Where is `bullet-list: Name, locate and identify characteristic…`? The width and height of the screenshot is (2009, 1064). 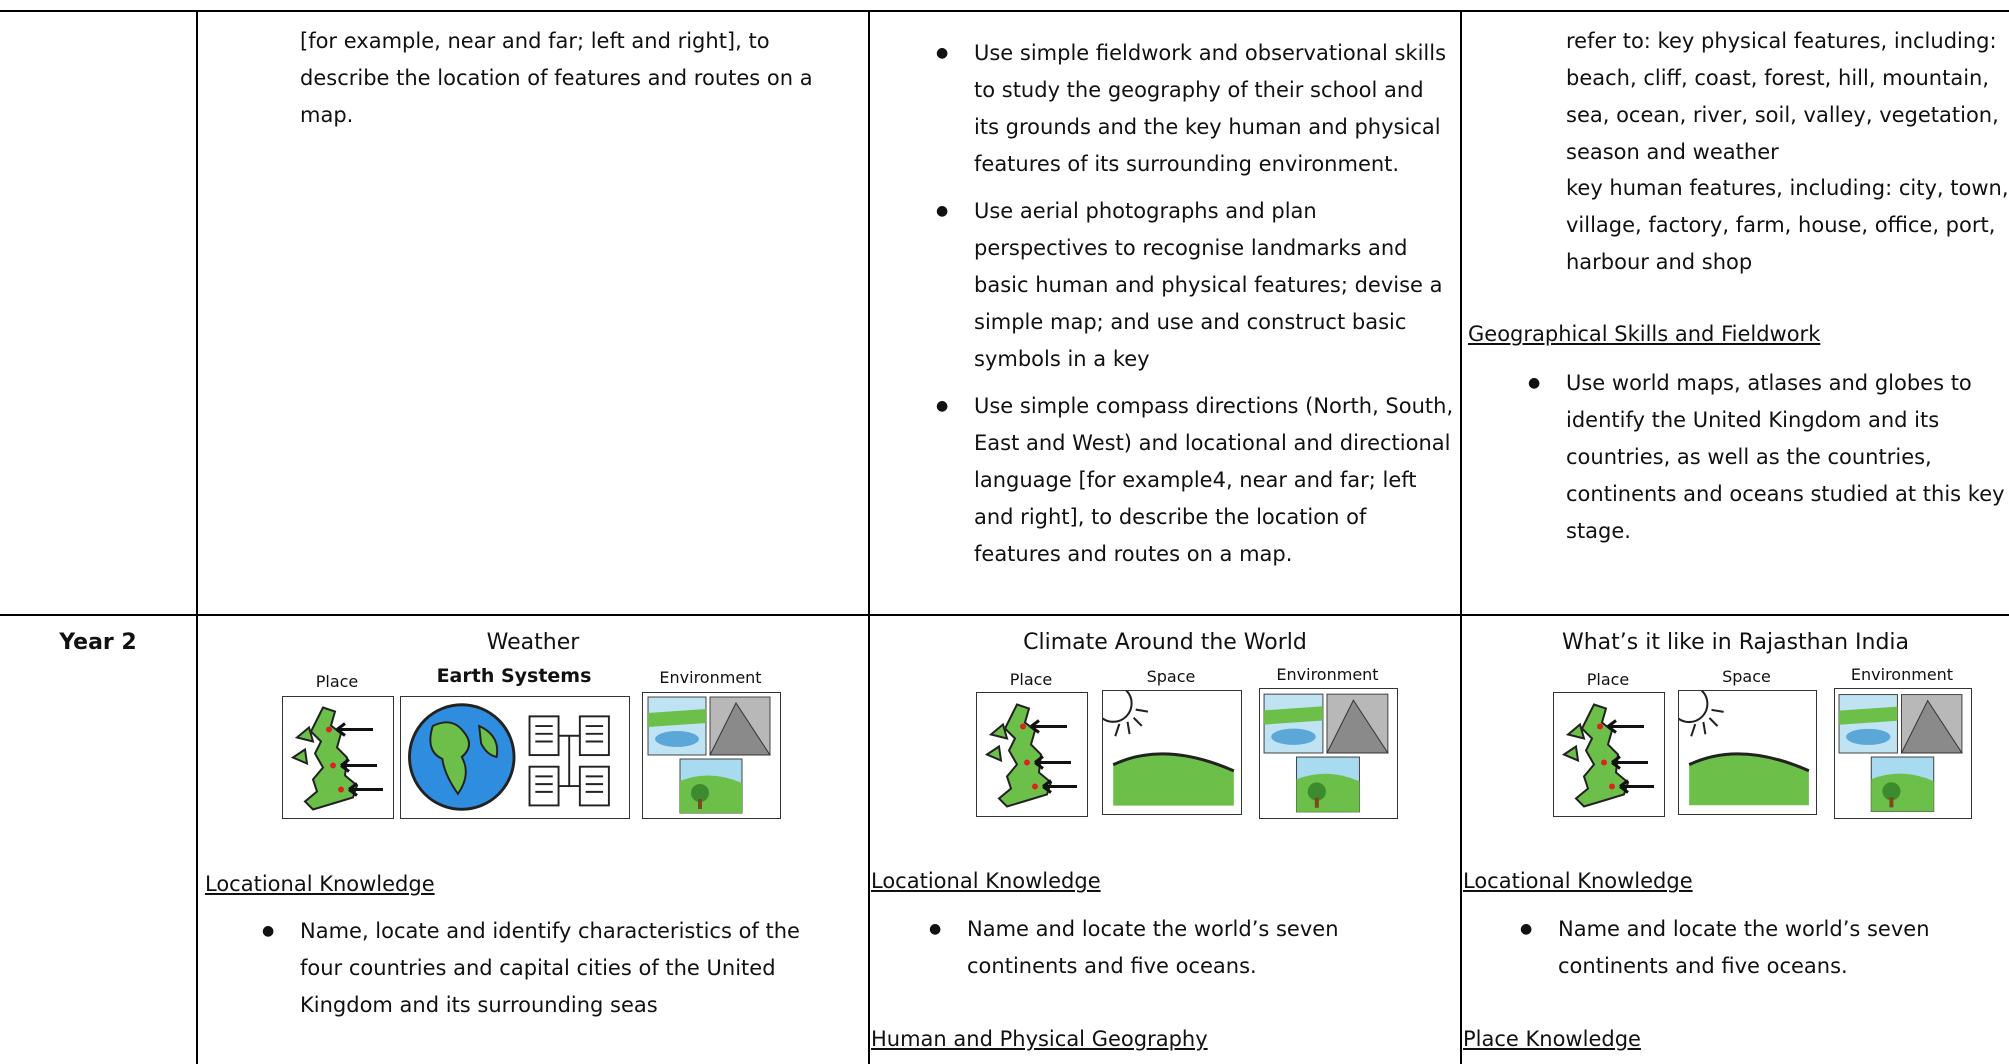
bullet-list: Name, locate and identify characteristic… is located at coordinates (551, 973).